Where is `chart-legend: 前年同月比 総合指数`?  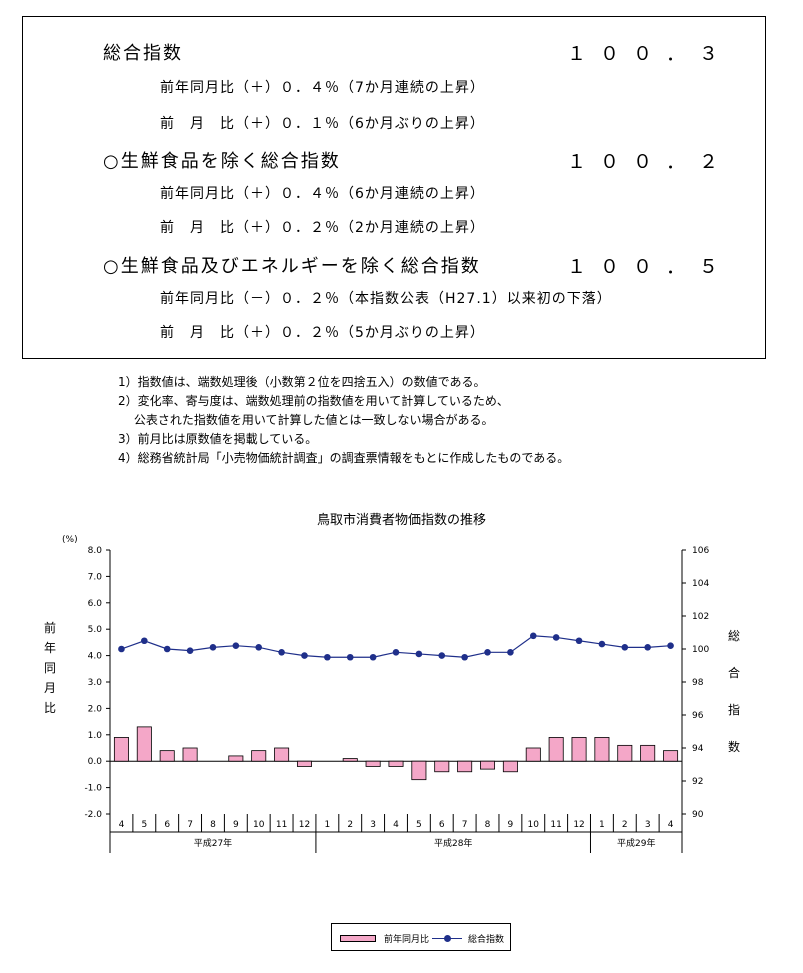
chart-legend: 前年同月比 総合指数 is located at coordinates (421, 937).